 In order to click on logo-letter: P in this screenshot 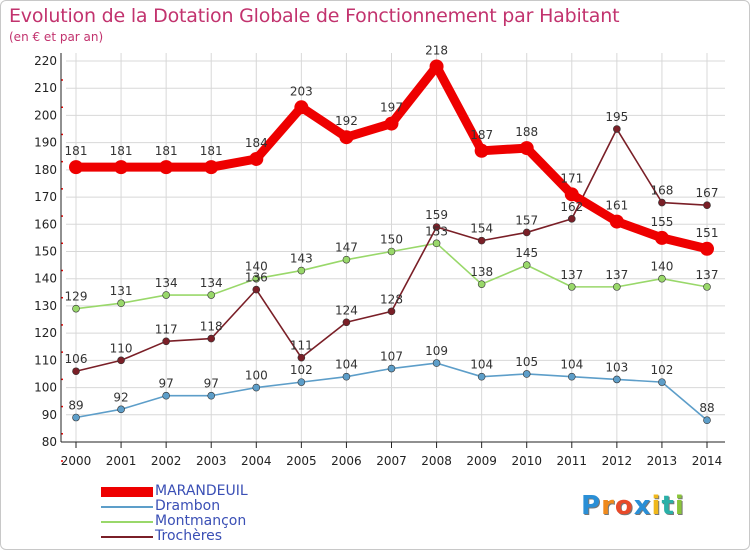, I will do `click(591, 506)`.